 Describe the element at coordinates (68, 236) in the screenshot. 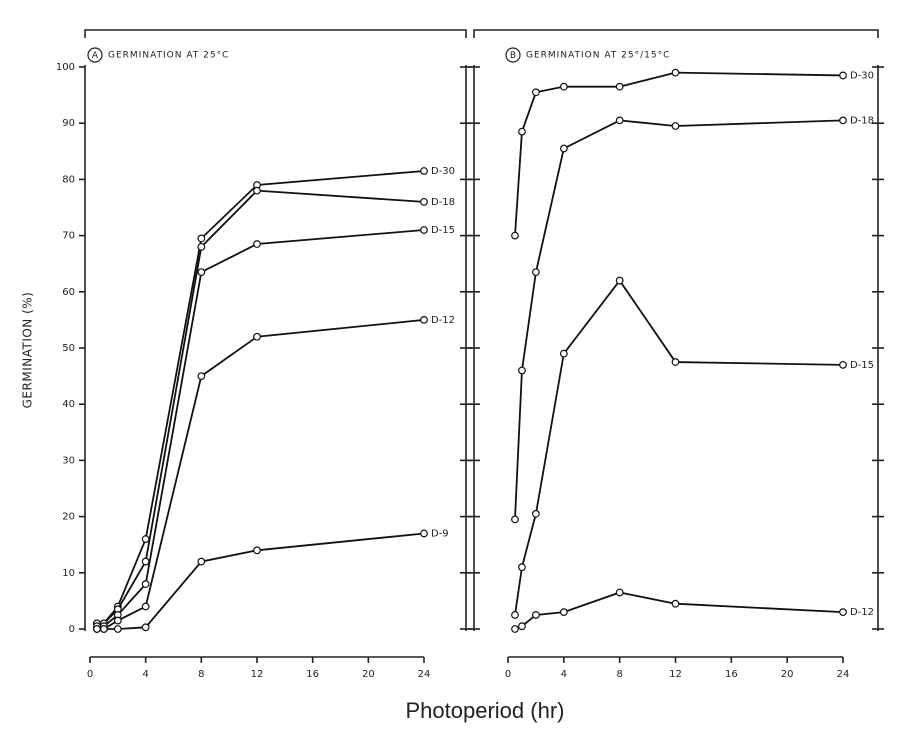

I see `y-tick-label: 70` at that location.